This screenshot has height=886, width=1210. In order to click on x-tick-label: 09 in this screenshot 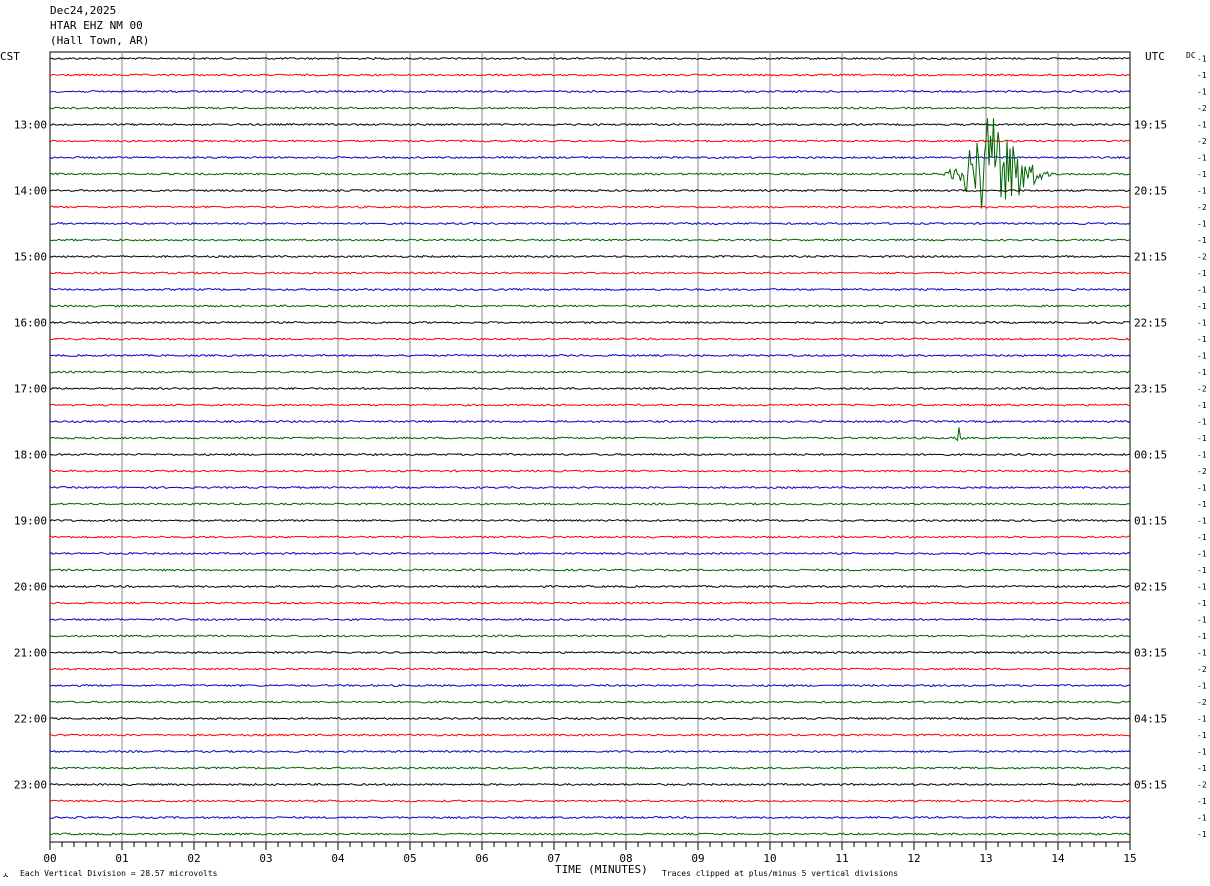, I will do `click(697, 858)`.